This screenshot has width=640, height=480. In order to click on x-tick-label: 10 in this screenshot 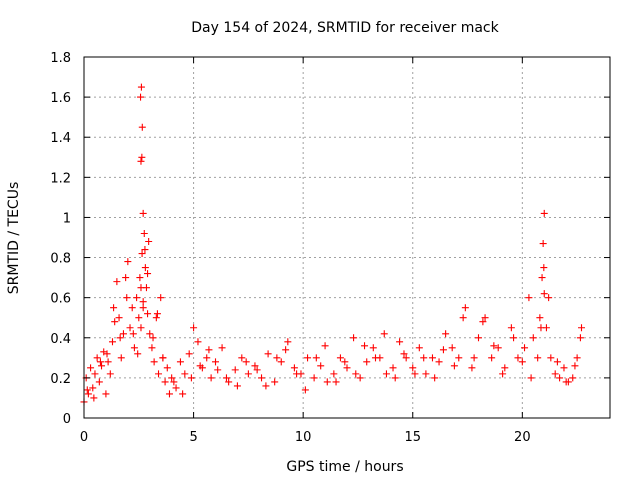, I will do `click(303, 437)`.